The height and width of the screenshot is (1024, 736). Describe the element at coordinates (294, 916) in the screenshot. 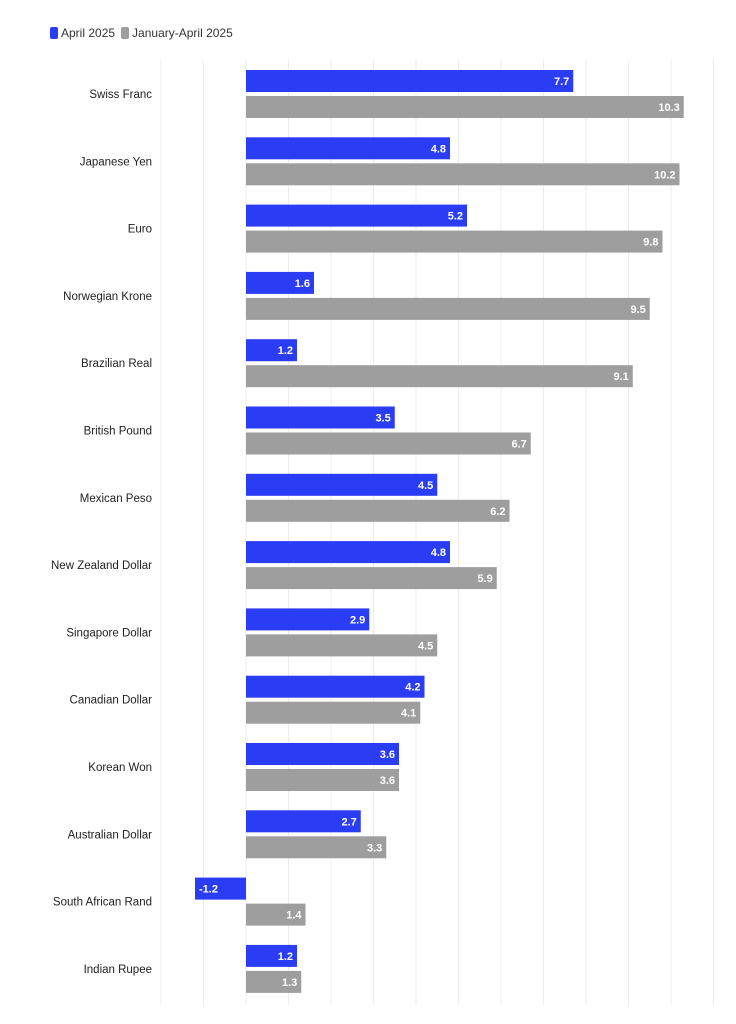

I see `value-label-january-april-2025-south-african-rand: 1.4` at that location.